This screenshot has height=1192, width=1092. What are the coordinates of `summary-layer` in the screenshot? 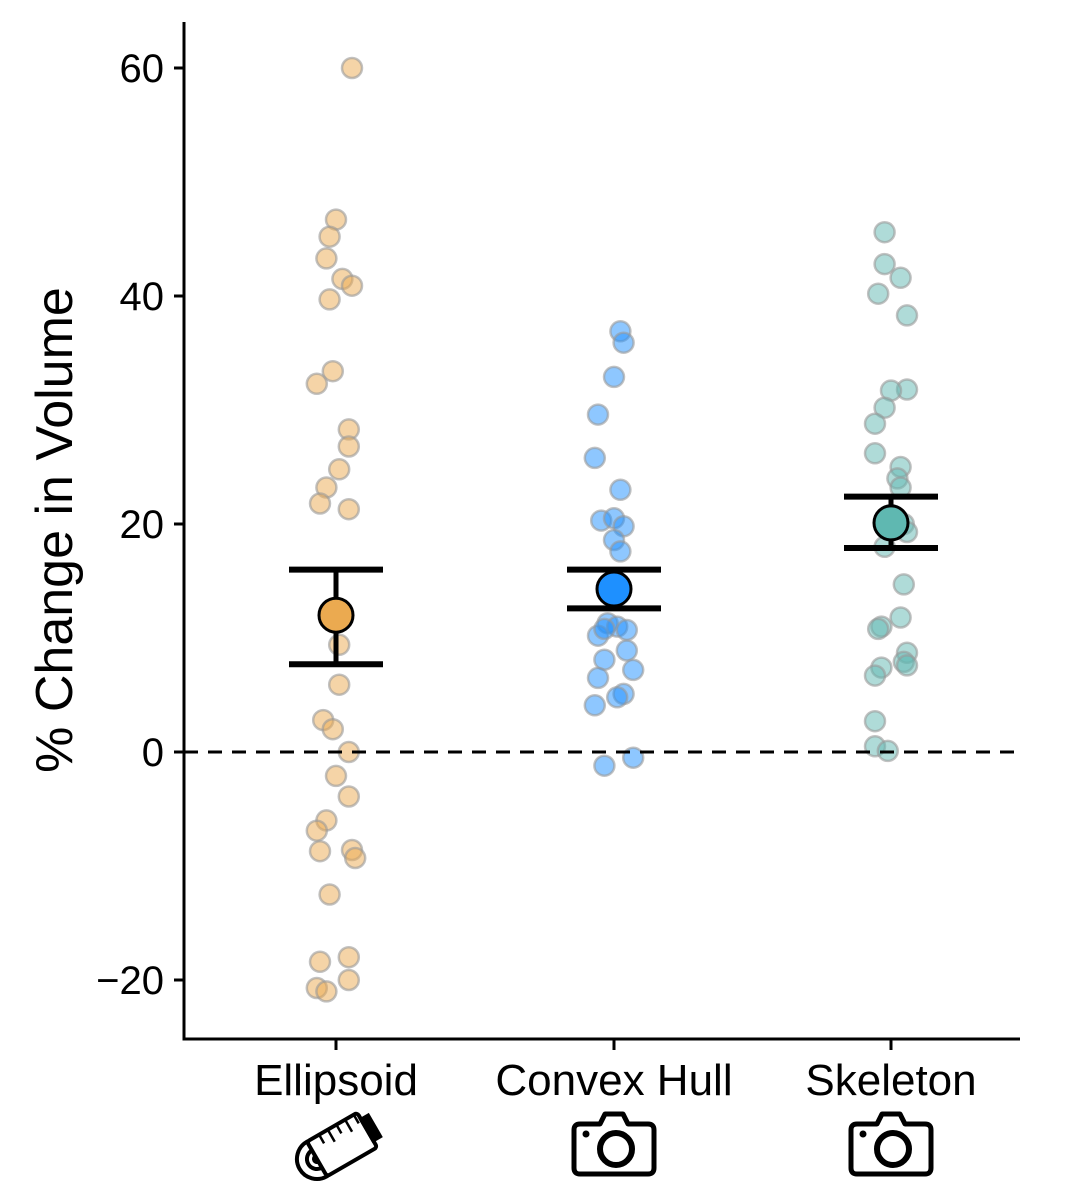 It's located at (613, 580).